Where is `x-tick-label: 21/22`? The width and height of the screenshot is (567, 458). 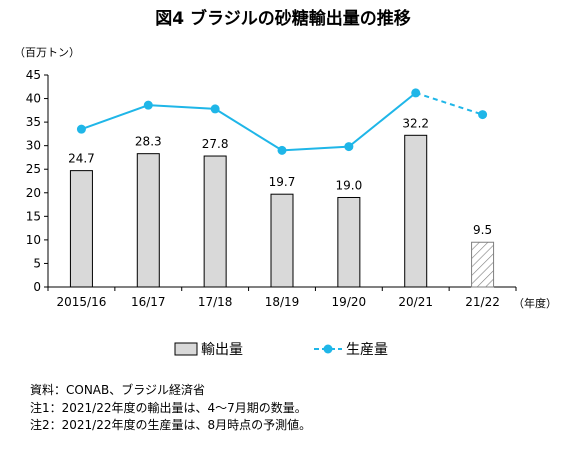 x-tick-label: 21/22 is located at coordinates (482, 302).